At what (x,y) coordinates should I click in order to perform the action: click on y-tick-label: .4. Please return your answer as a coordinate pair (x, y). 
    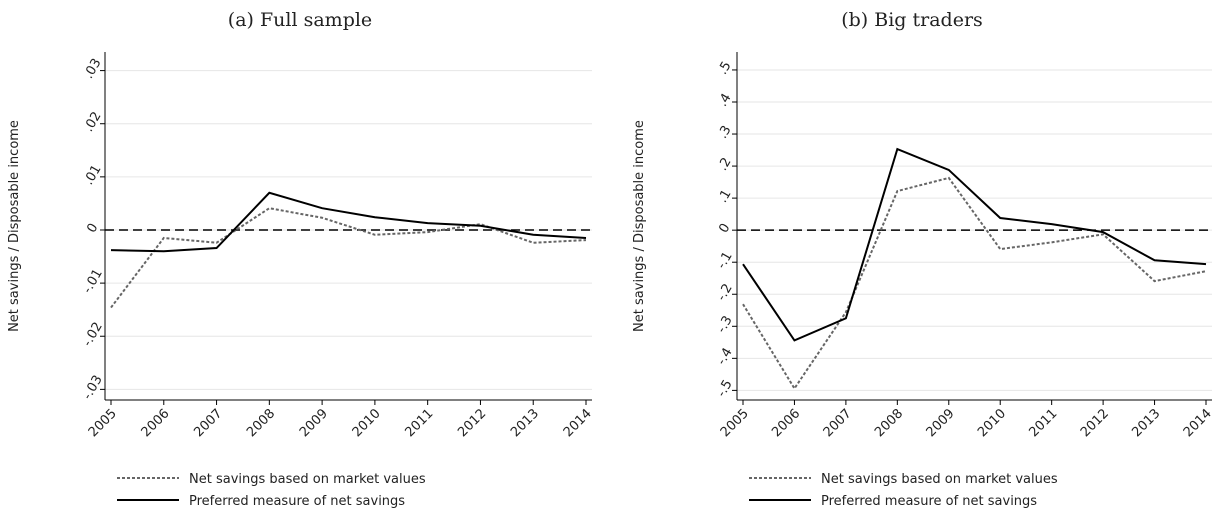
    Looking at the image, I should click on (724, 100).